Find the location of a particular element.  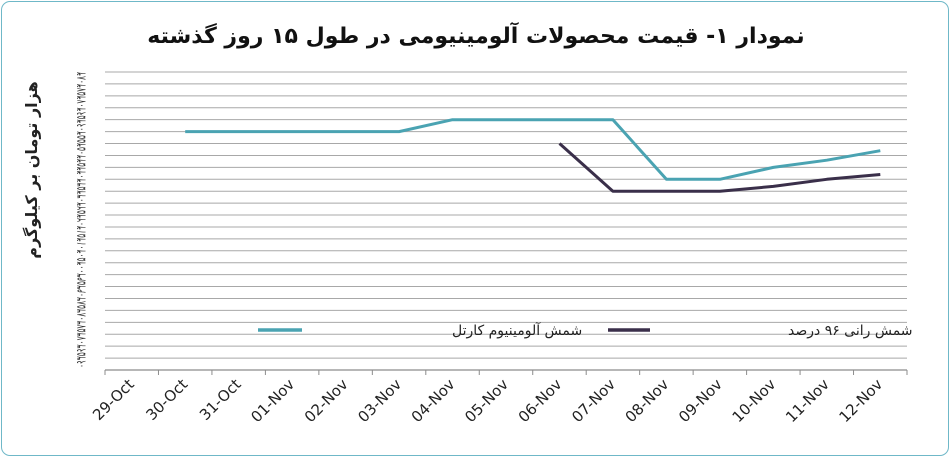

x-tick-label: 12-Nov is located at coordinates (861, 400).